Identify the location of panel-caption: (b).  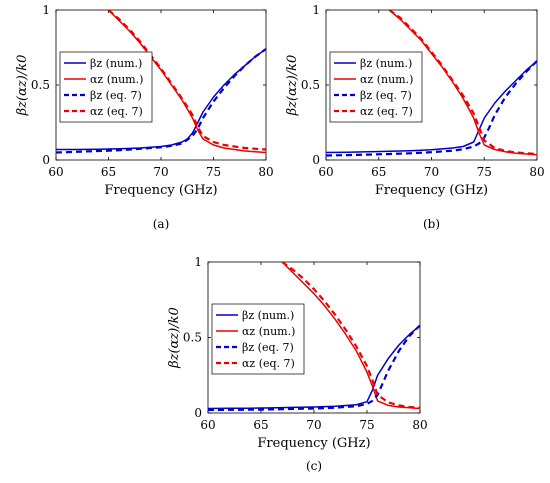
(431, 224).